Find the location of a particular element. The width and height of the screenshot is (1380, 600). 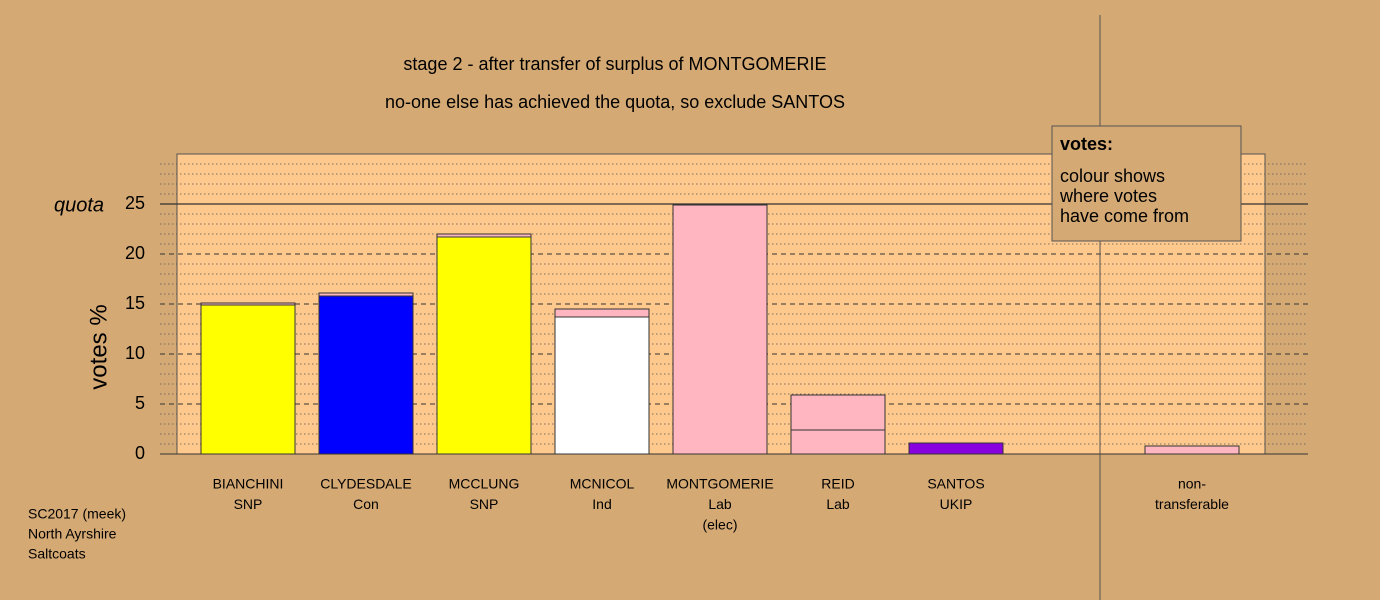

quota-label: quota is located at coordinates (79, 205).